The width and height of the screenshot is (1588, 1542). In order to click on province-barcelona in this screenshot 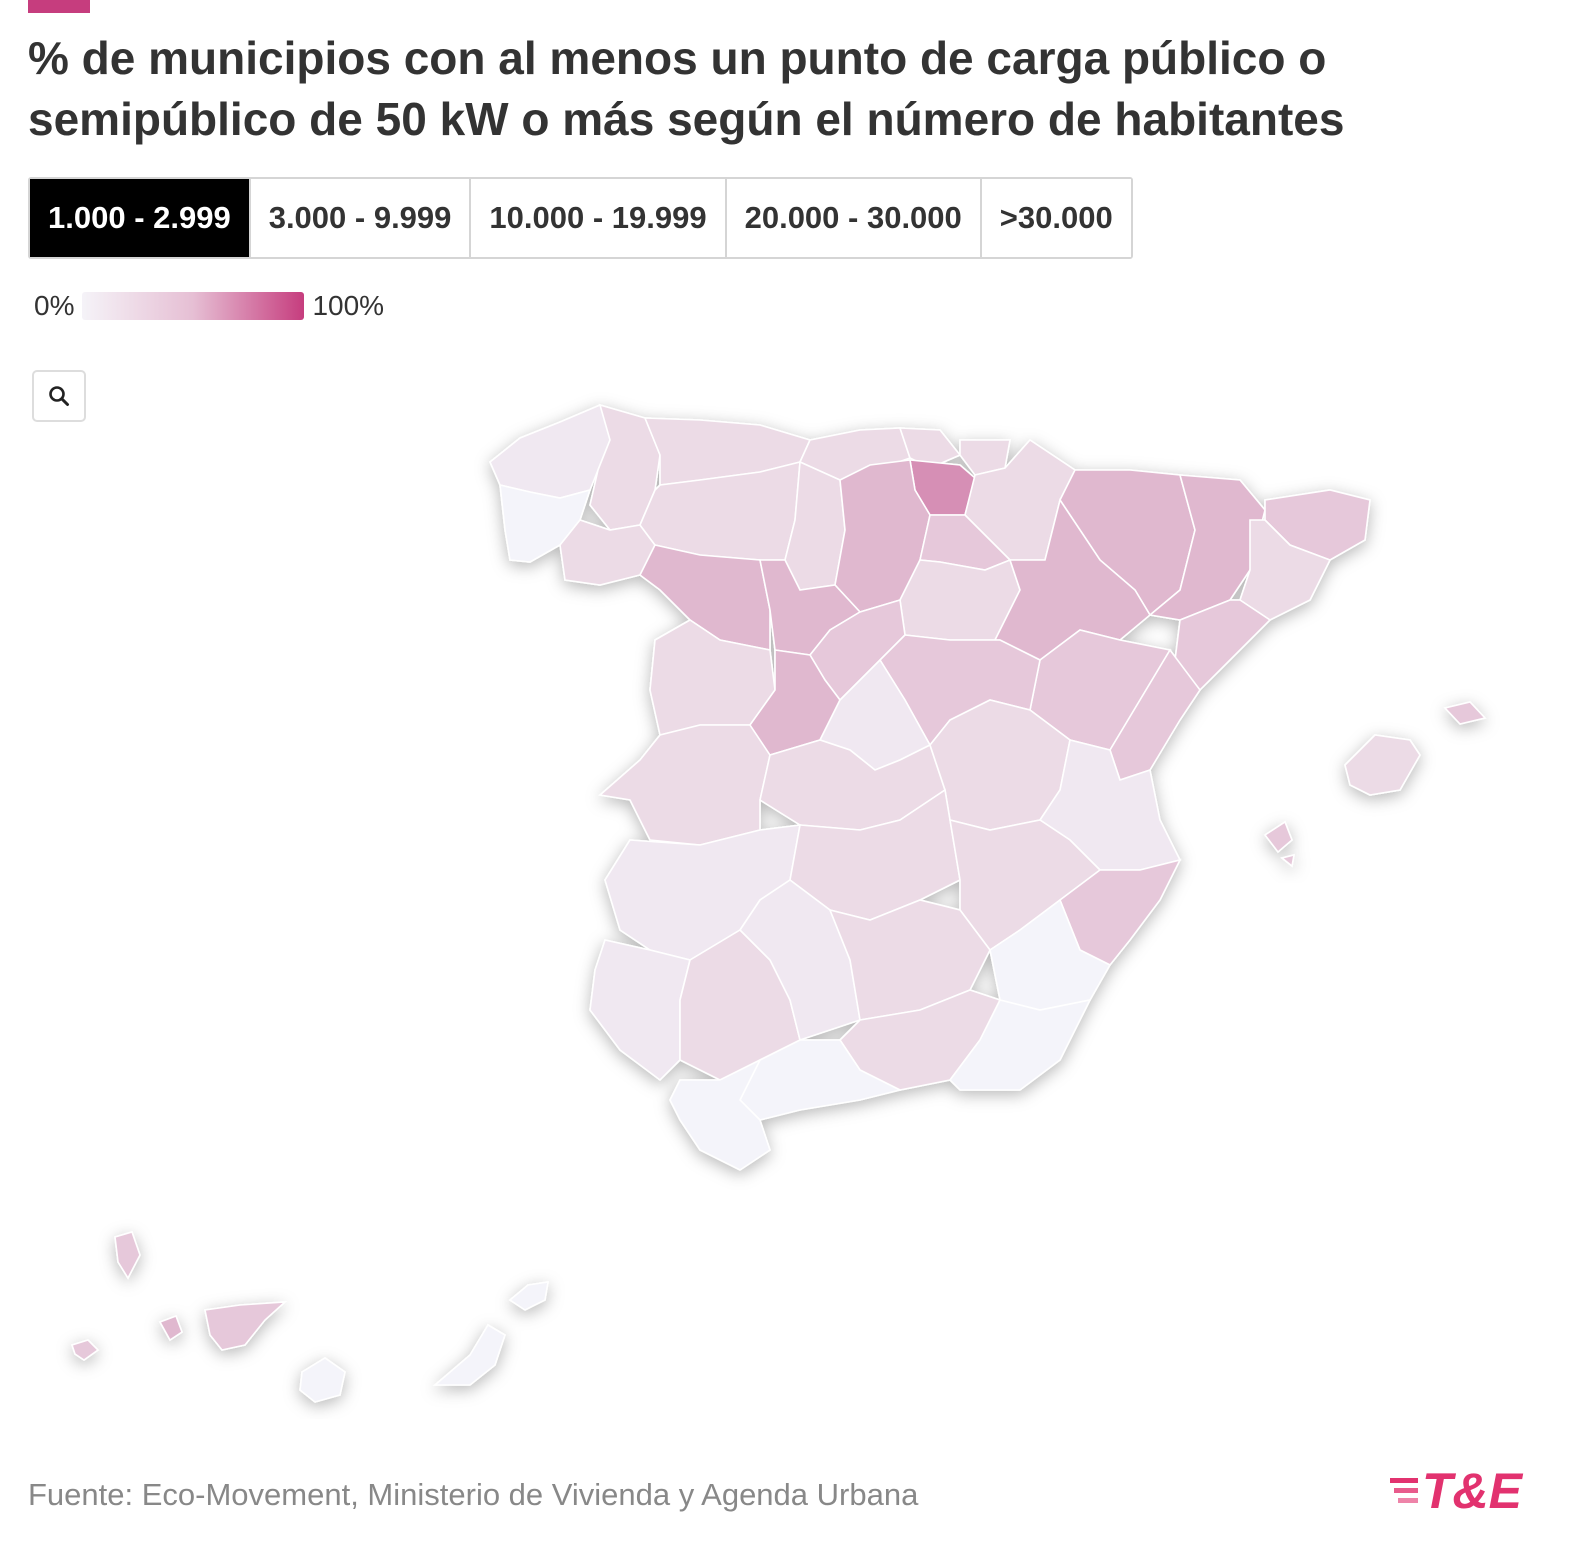, I will do `click(1285, 570)`.